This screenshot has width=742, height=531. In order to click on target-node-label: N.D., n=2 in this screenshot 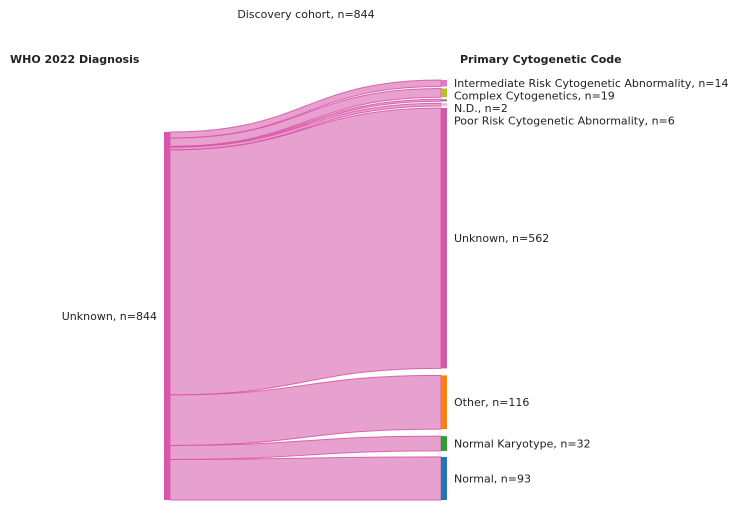, I will do `click(481, 108)`.